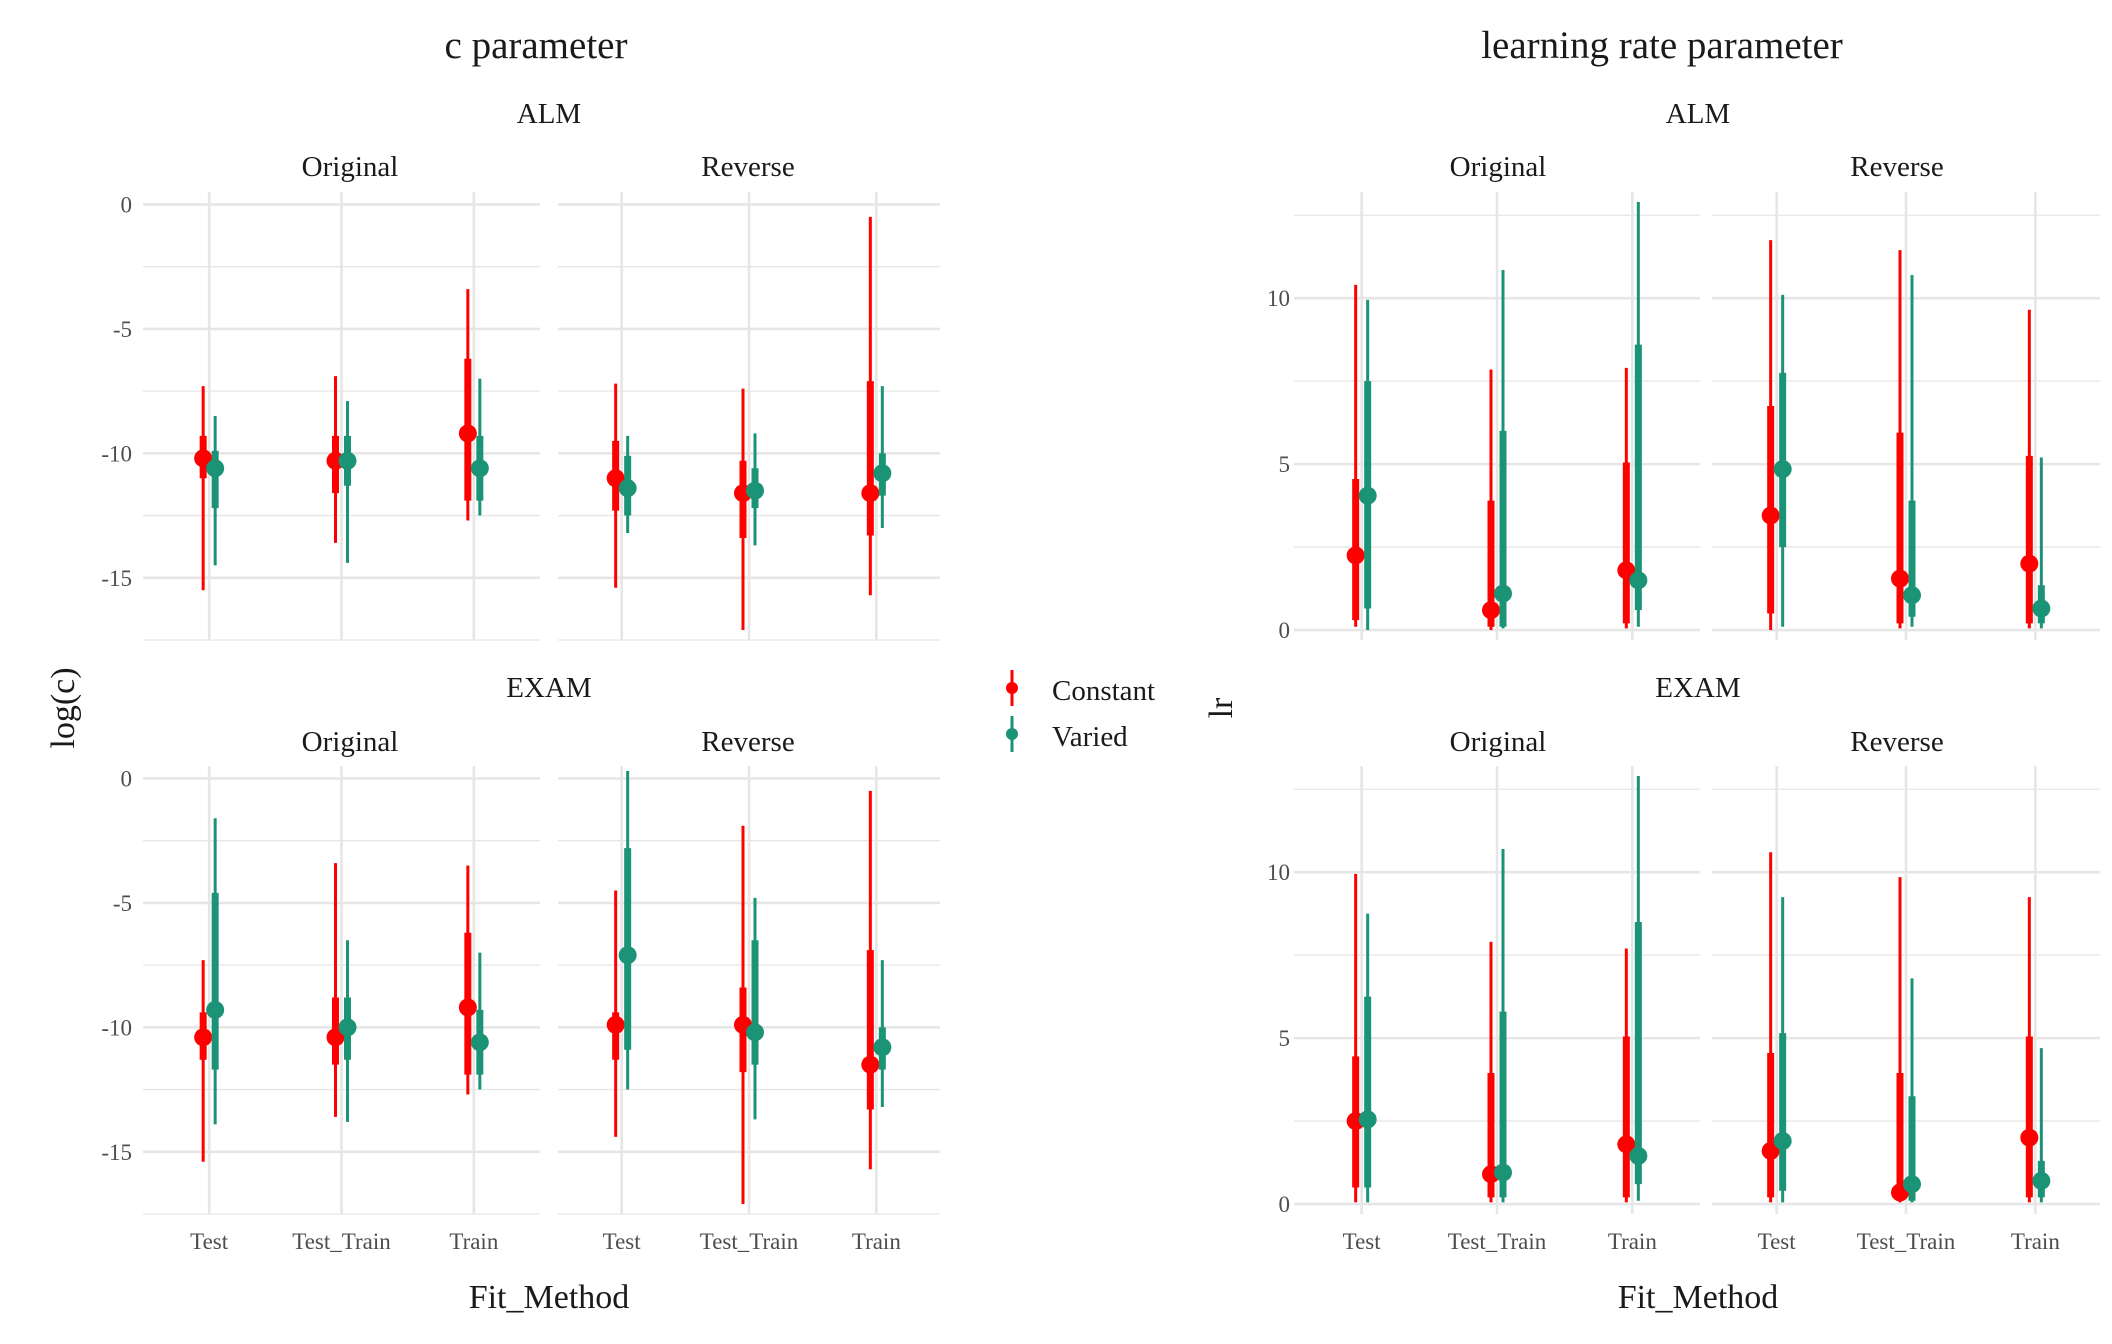 This screenshot has width=2112, height=1344. I want to click on panel-1-2: 0 5 10 Test Test_Train Train, so click(1483, 1010).